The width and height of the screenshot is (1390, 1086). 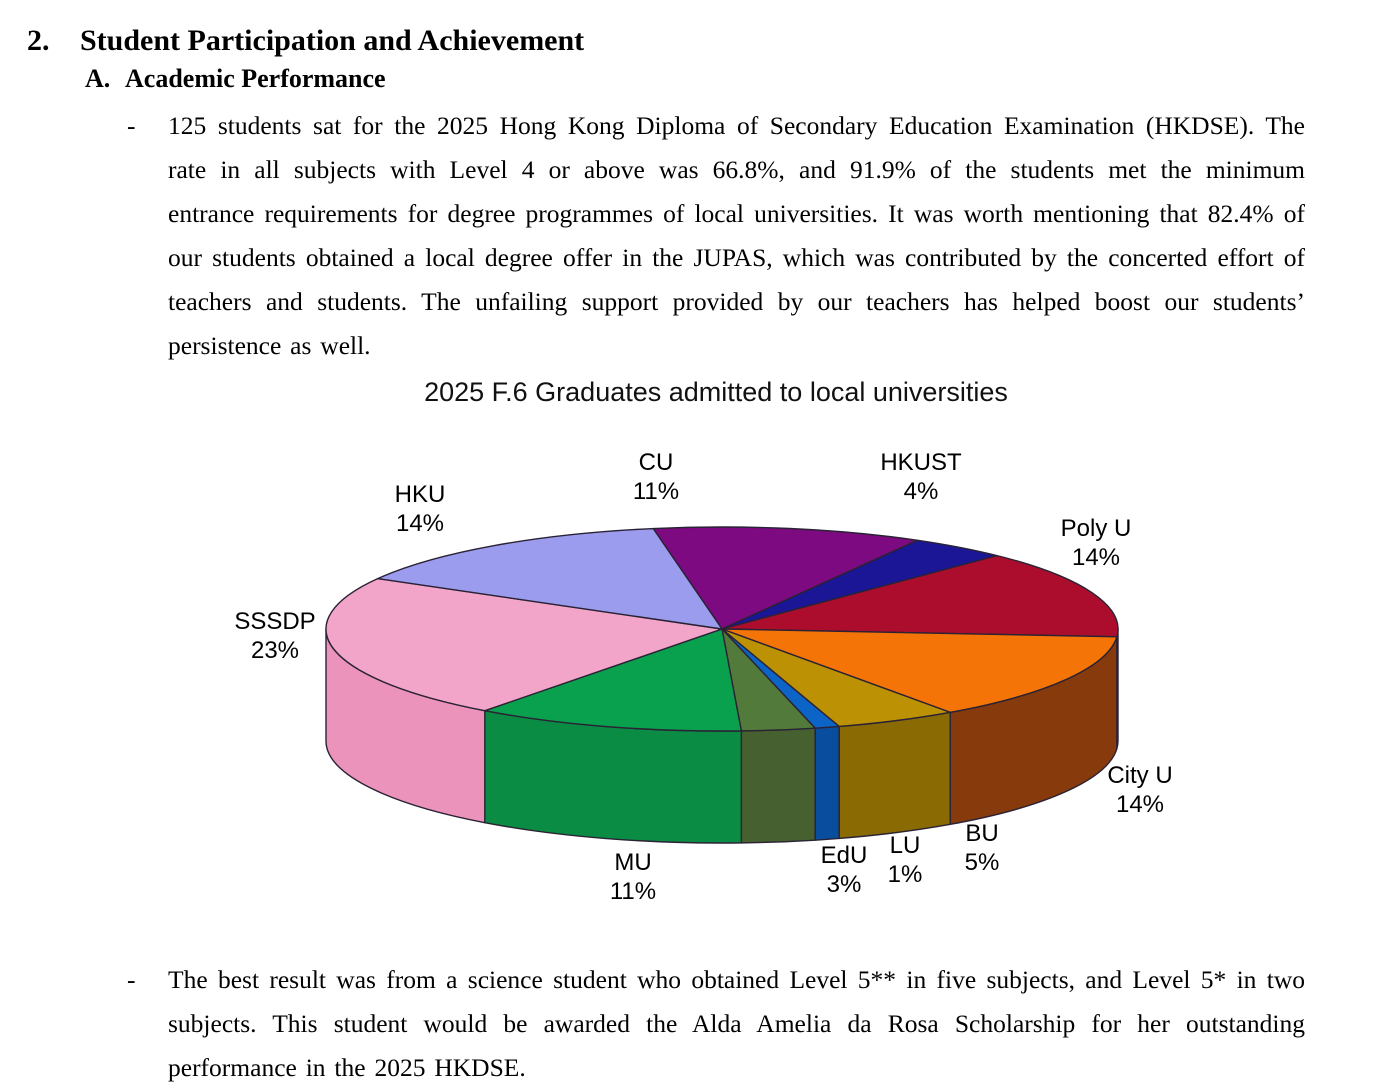 What do you see at coordinates (905, 860) in the screenshot?
I see `pie-label-lu: LU 1%` at bounding box center [905, 860].